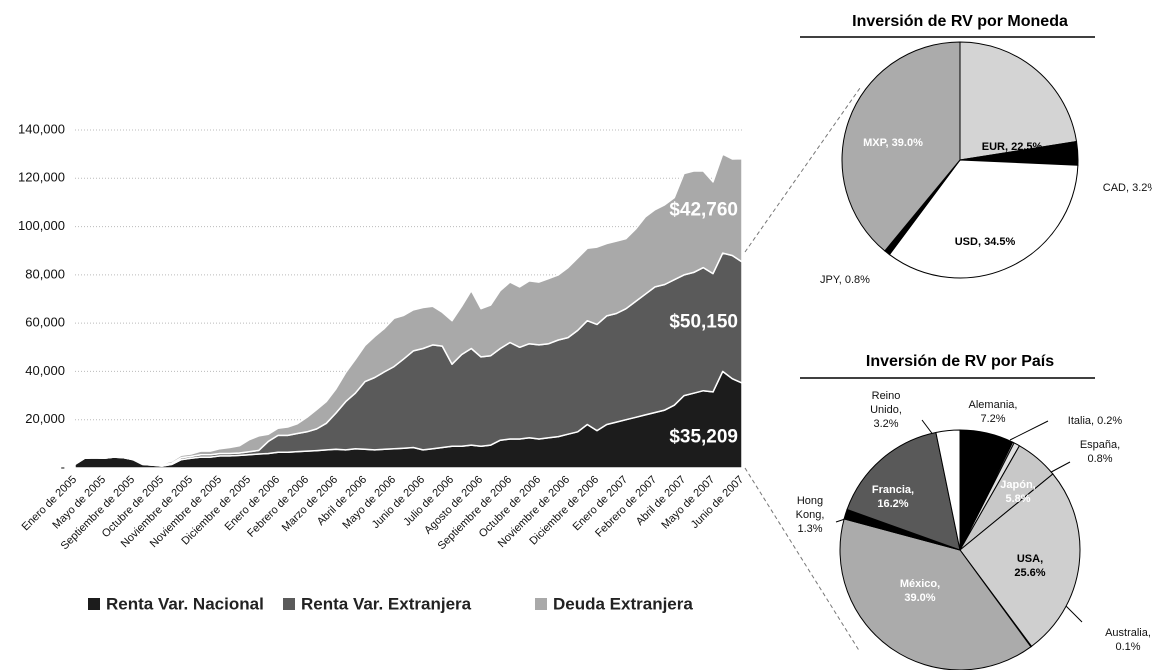 Image resolution: width=1152 pixels, height=670 pixels. I want to click on value-label: $35,209, so click(703, 437).